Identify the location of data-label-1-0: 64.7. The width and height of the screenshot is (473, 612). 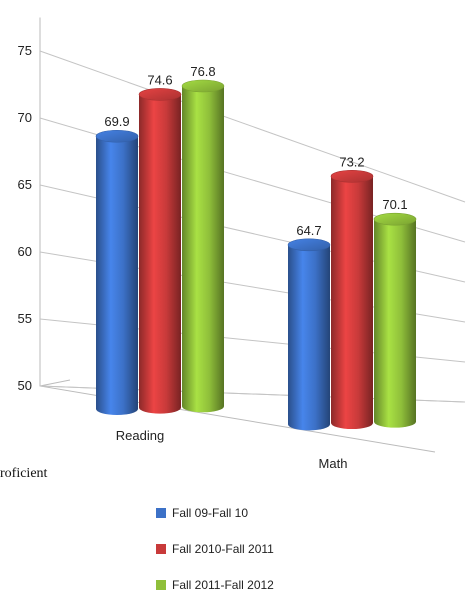
(308, 230).